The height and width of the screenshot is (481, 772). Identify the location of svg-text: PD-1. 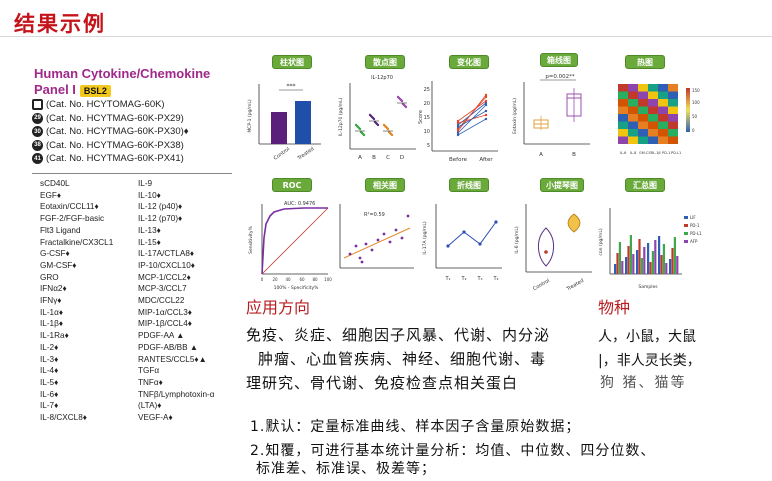
(695, 225).